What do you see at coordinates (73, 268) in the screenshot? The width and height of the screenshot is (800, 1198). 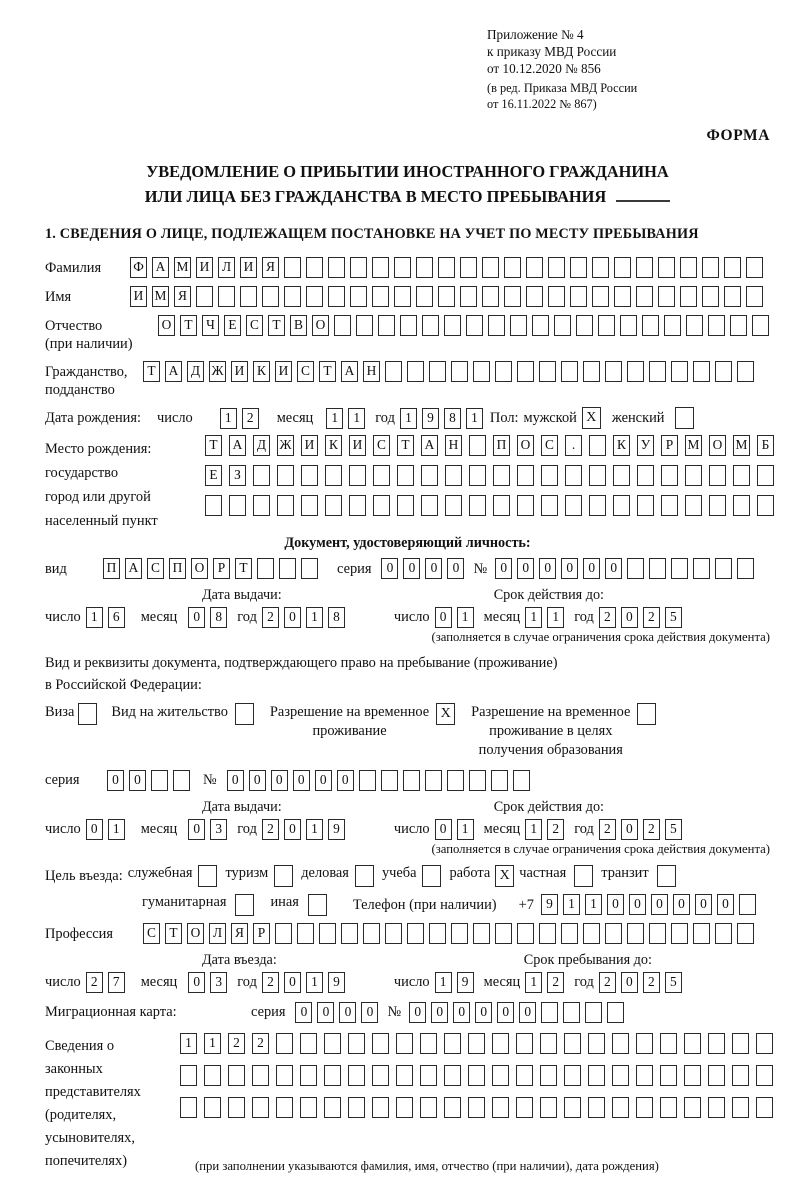 I see `surname-label: Фамилия` at bounding box center [73, 268].